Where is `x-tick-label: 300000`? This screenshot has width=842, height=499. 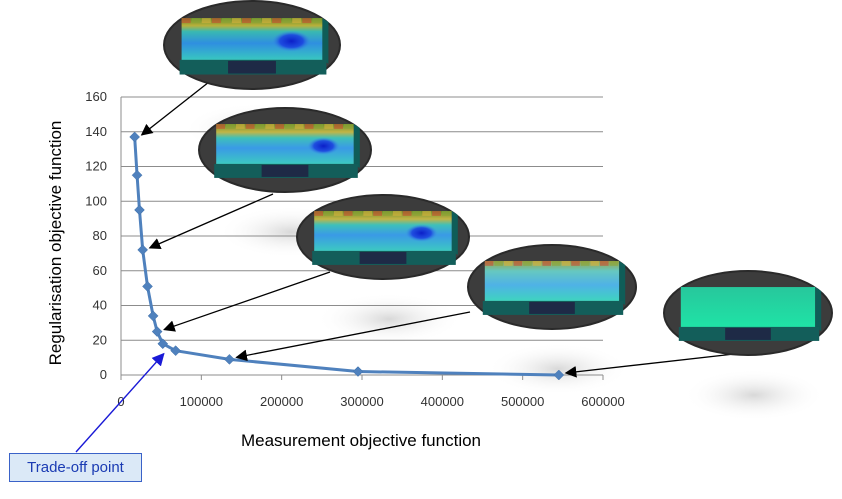 x-tick-label: 300000 is located at coordinates (361, 401).